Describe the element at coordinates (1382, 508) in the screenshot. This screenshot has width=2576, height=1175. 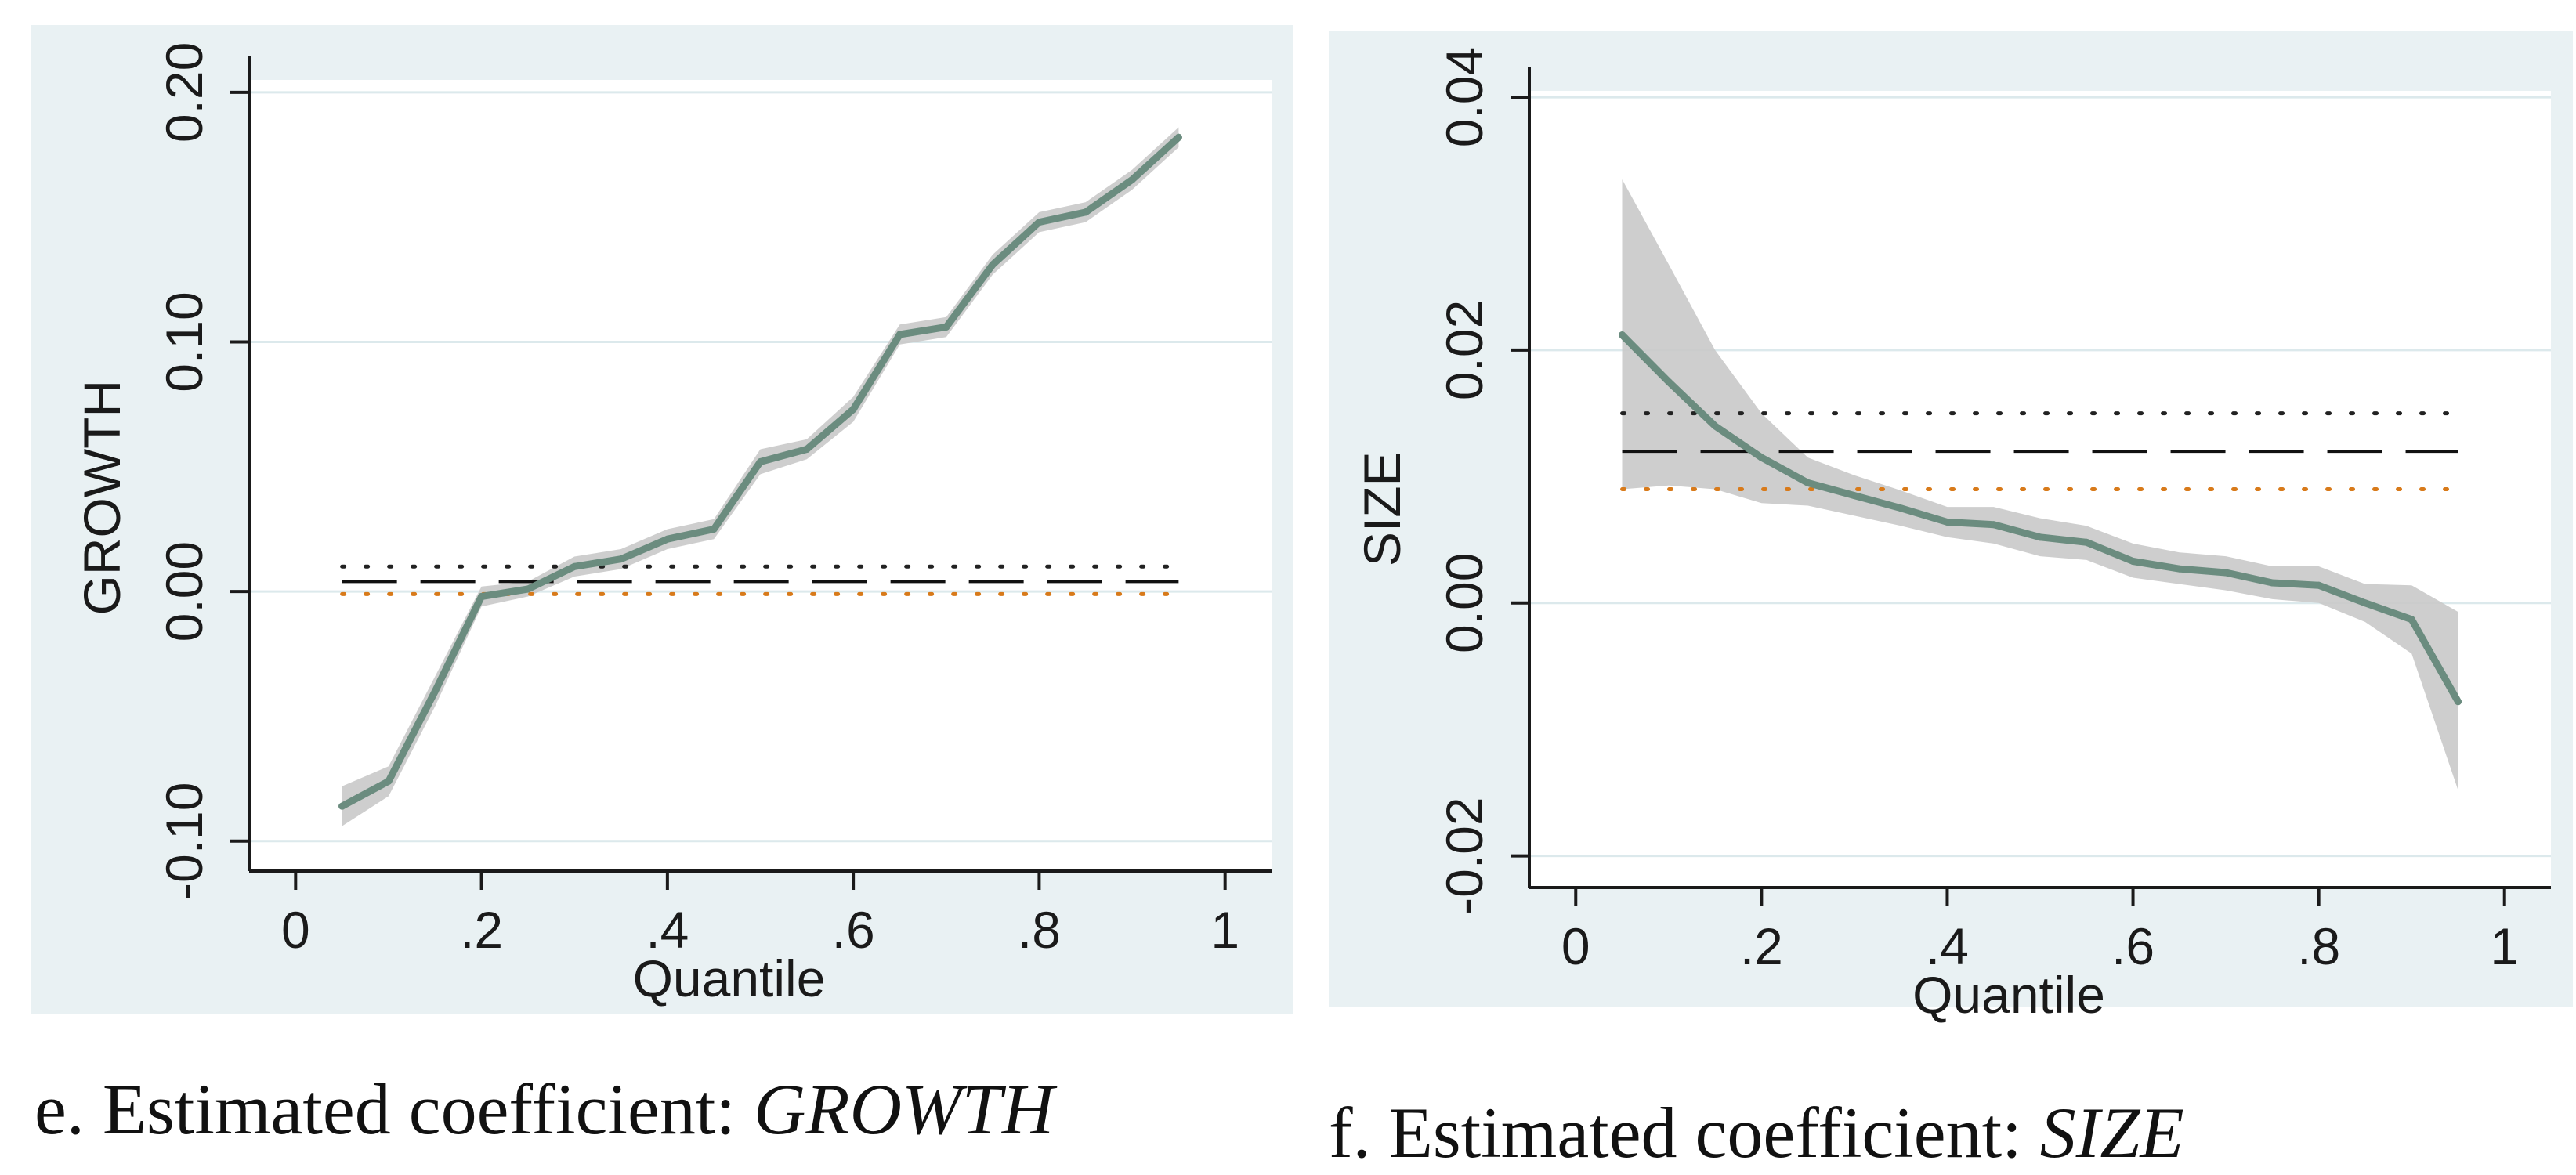
I see `y-axis-title: SIZE` at that location.